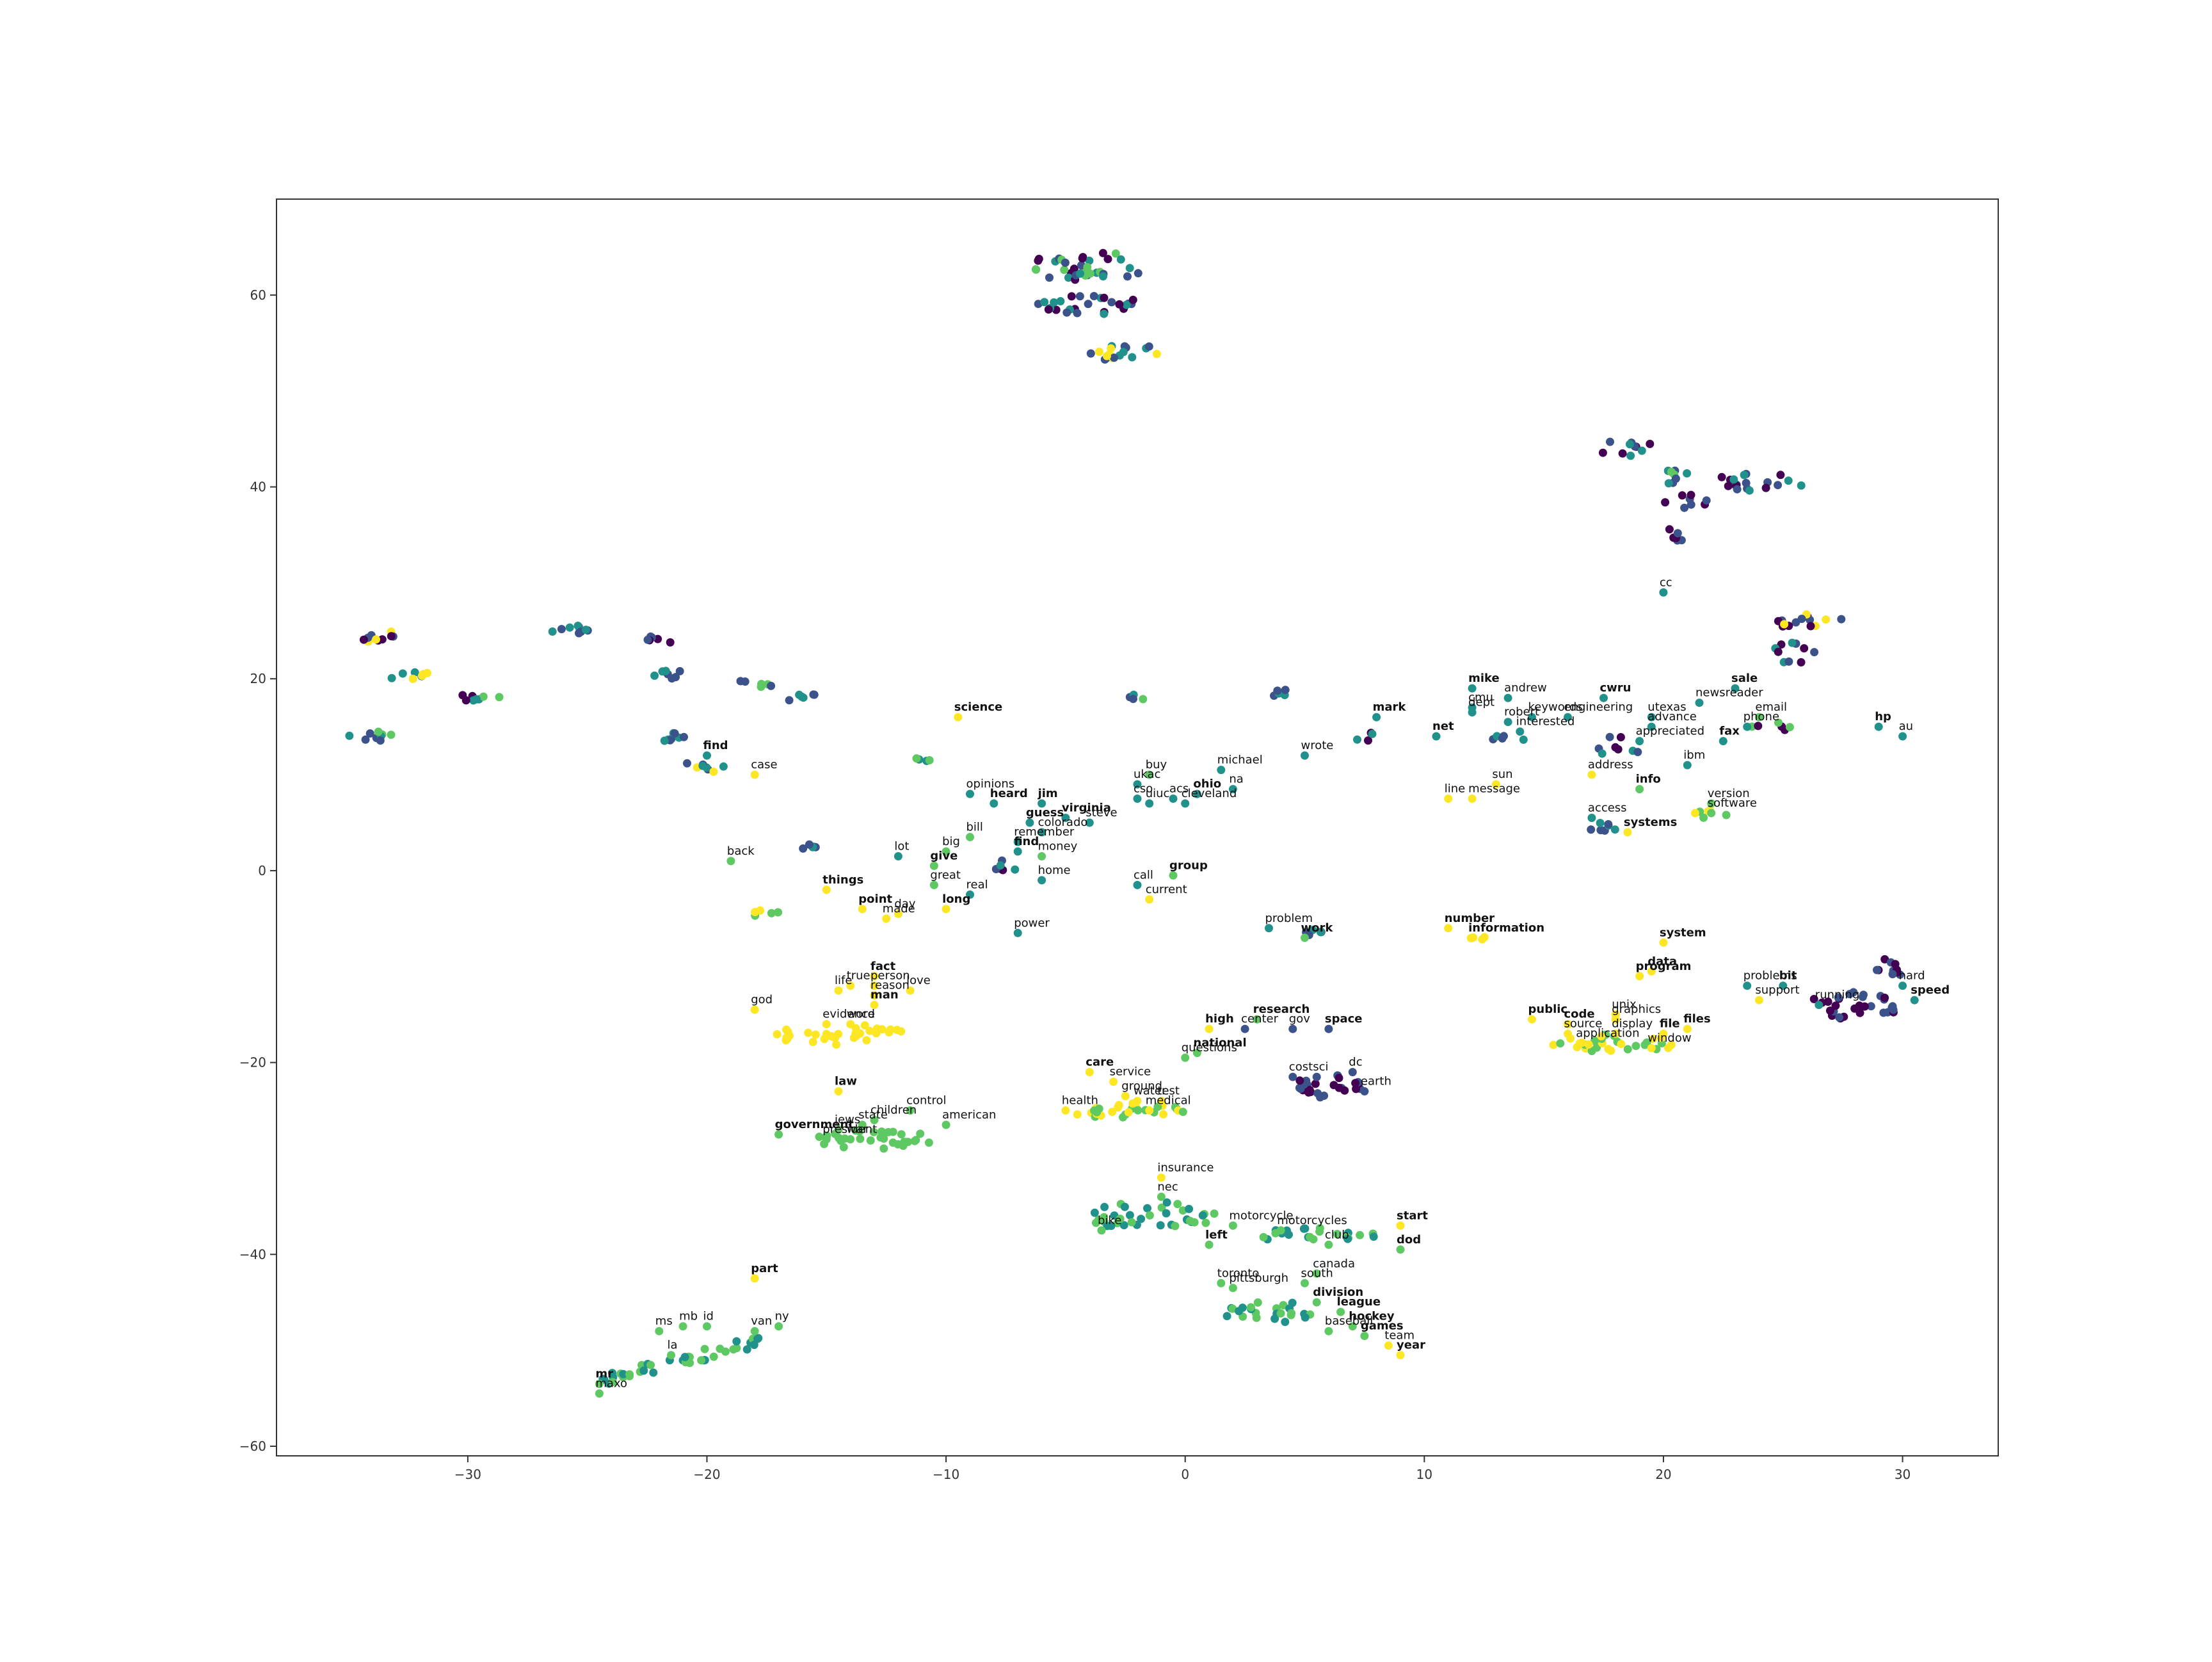 Image resolution: width=2212 pixels, height=1662 pixels. Describe the element at coordinates (1355, 1062) in the screenshot. I see `word-label: dc` at that location.